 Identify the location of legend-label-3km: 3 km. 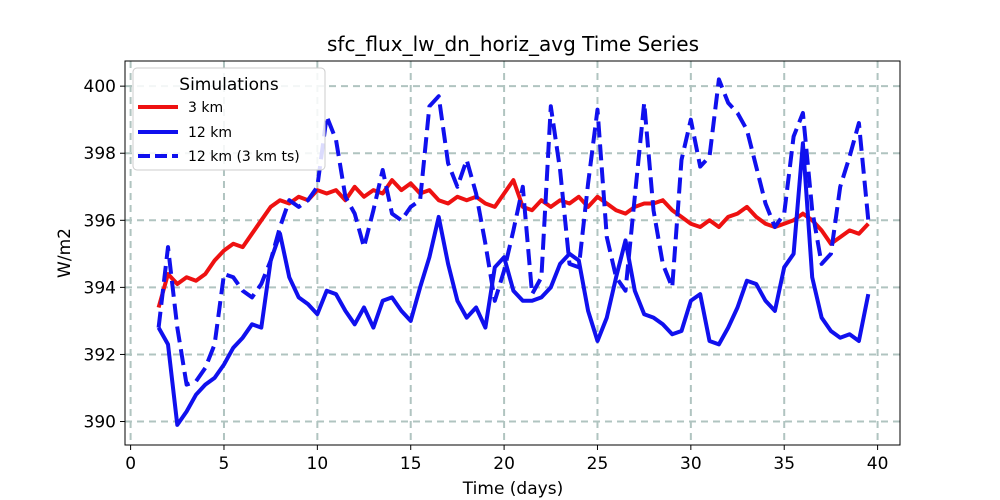
(205, 108).